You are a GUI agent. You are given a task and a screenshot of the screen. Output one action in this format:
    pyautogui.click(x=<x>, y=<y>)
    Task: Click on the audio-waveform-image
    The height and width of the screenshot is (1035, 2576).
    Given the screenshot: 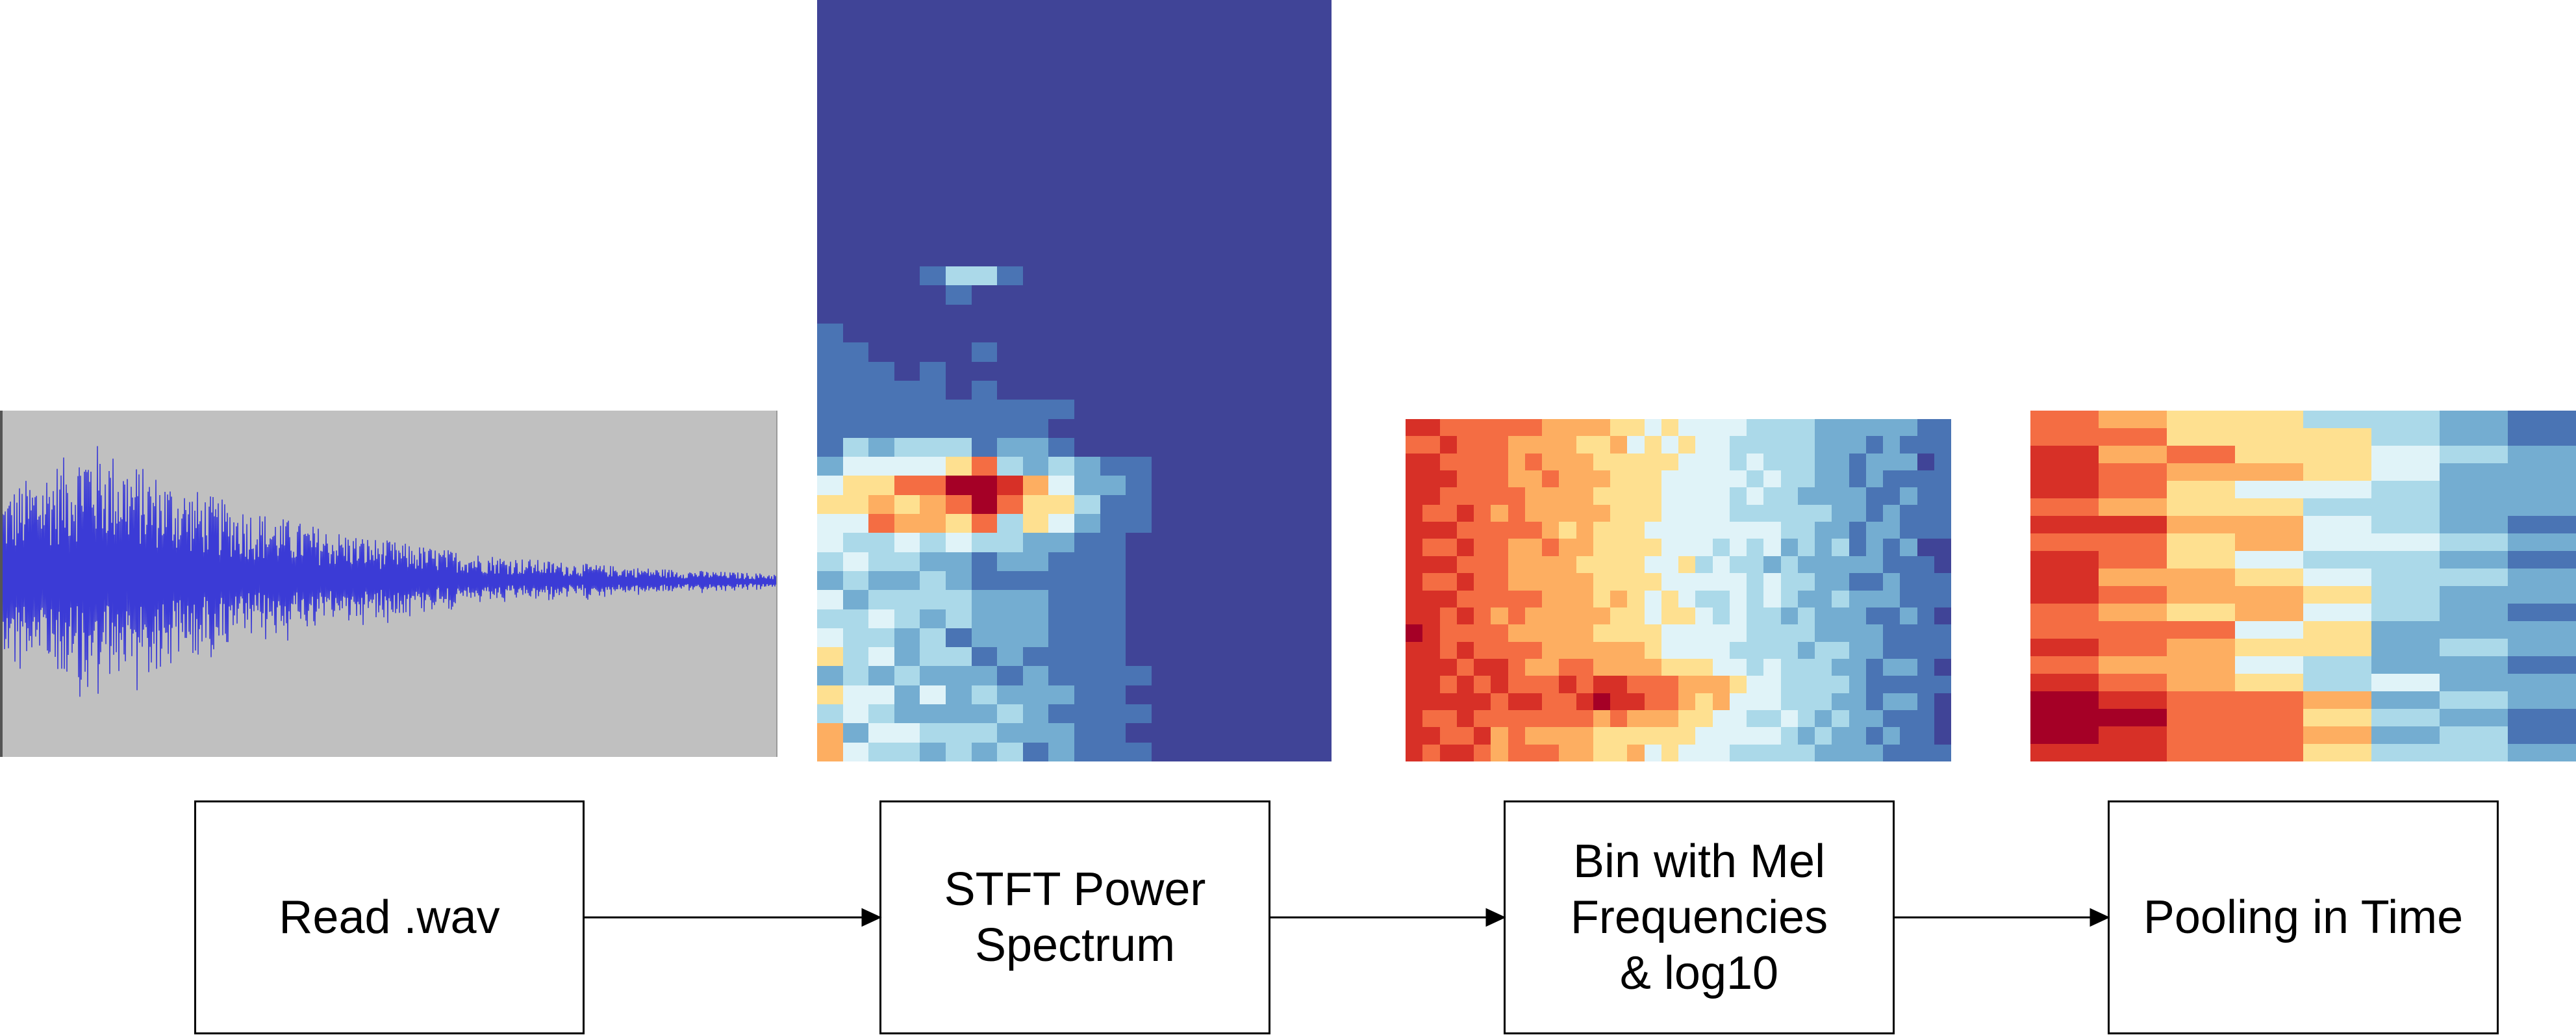 What is the action you would take?
    pyautogui.click(x=388, y=584)
    